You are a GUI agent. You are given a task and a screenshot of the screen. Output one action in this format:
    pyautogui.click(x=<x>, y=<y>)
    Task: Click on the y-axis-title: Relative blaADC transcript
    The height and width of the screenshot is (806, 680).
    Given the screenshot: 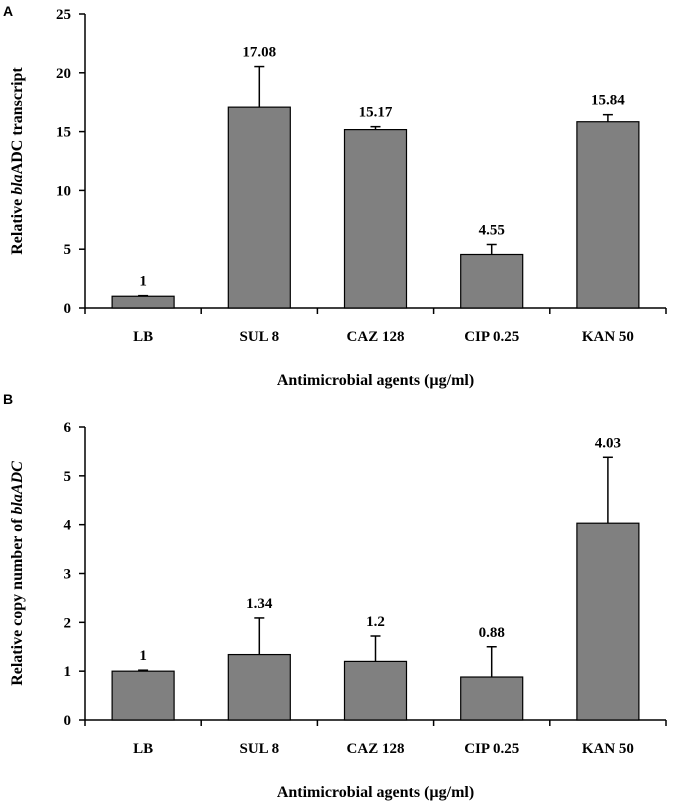 What is the action you would take?
    pyautogui.click(x=17, y=161)
    